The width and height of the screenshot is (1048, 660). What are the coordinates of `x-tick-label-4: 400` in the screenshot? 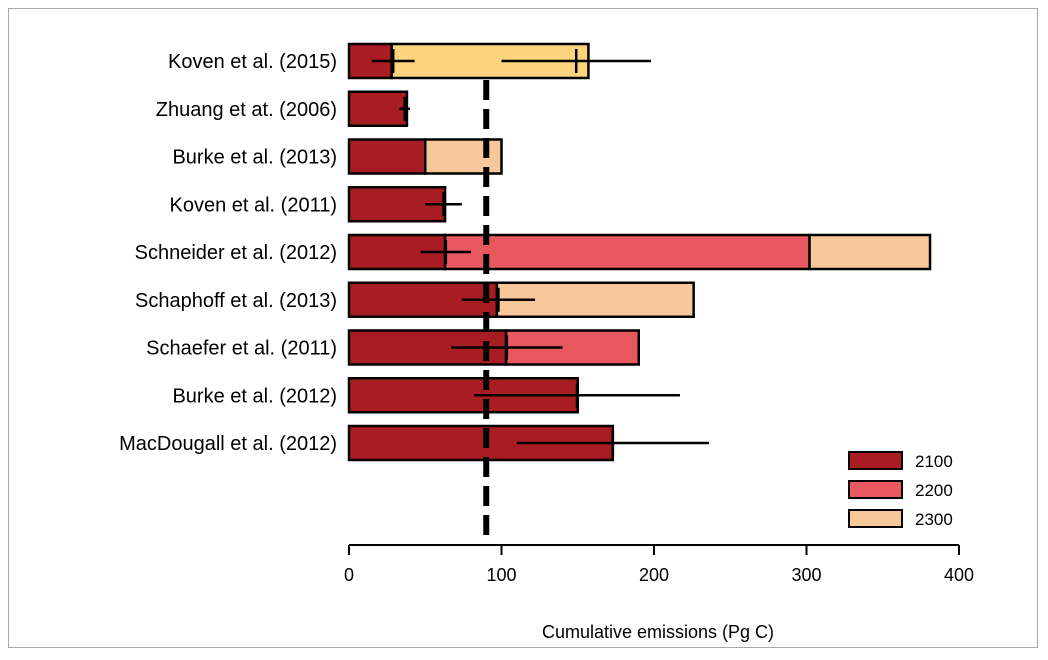 It's located at (959, 575).